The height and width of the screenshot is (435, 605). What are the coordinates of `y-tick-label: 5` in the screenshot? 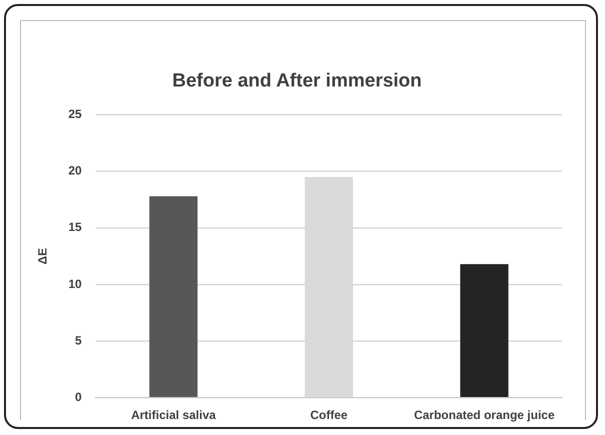 It's located at (78, 340).